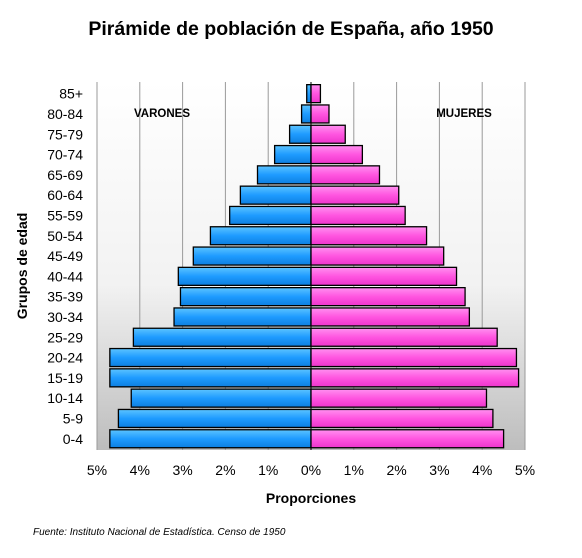 The width and height of the screenshot is (582, 558). What do you see at coordinates (464, 114) in the screenshot?
I see `legend-label-mujeres: MUJERES` at bounding box center [464, 114].